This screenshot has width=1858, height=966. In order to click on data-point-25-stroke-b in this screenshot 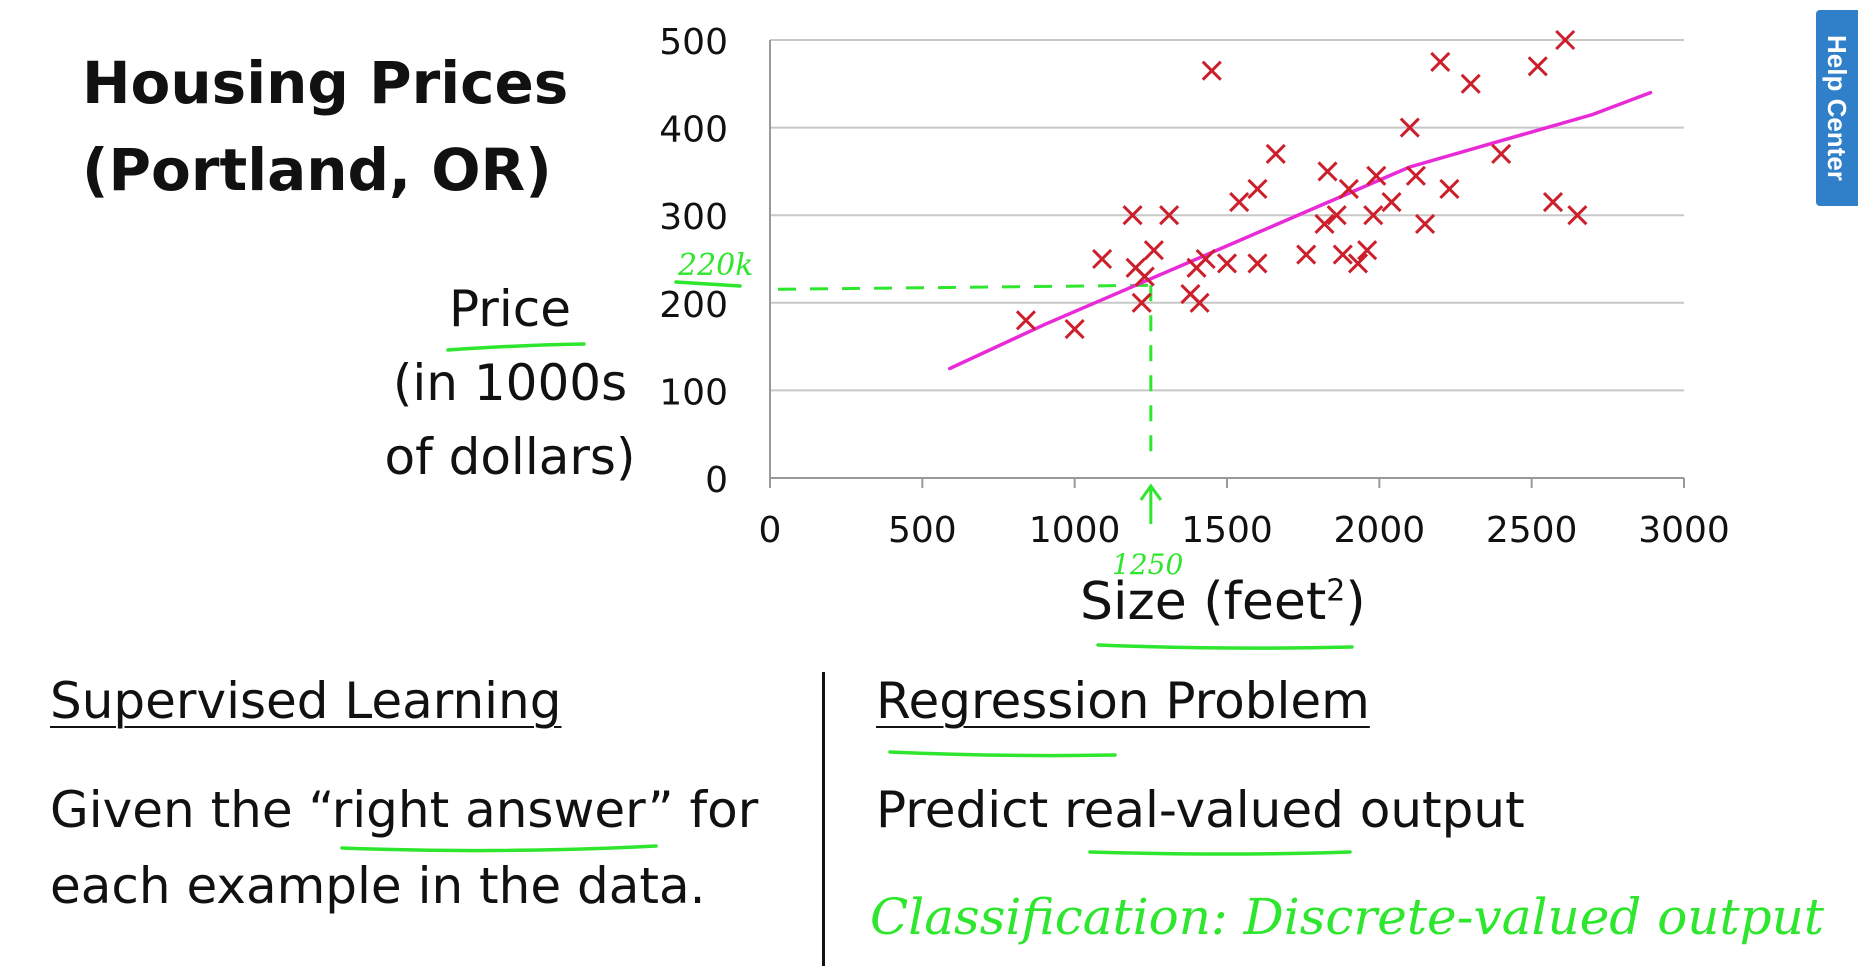, I will do `click(1358, 263)`.